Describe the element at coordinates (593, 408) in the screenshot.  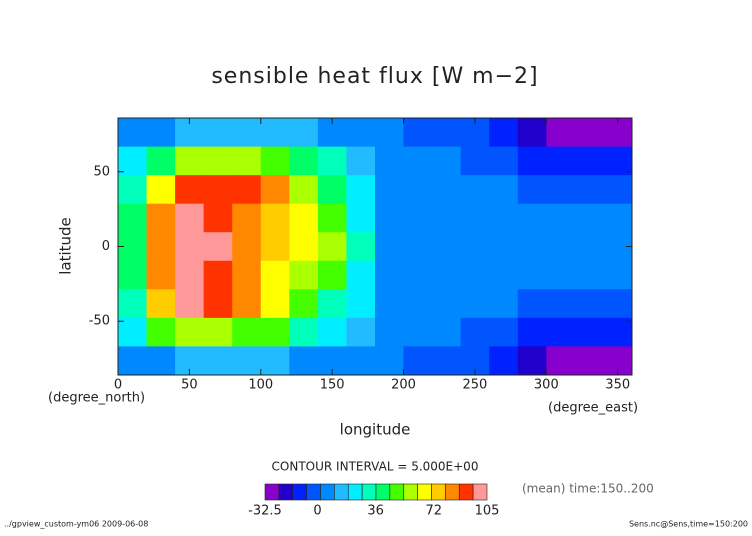
I see `x-units: (degree_east)` at that location.